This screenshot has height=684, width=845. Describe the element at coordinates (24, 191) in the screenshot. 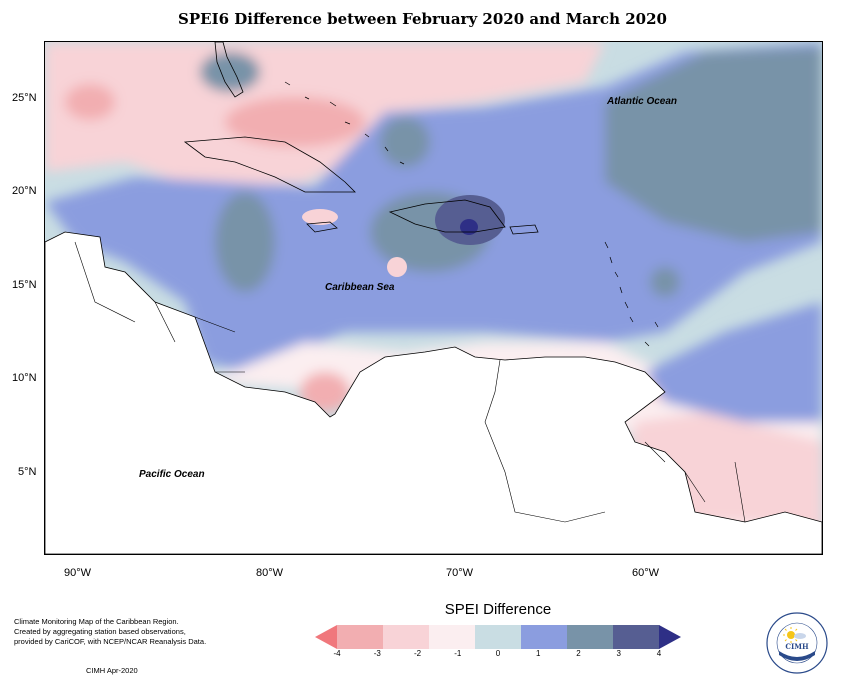

I see `lat-label-20n: 20°N` at that location.